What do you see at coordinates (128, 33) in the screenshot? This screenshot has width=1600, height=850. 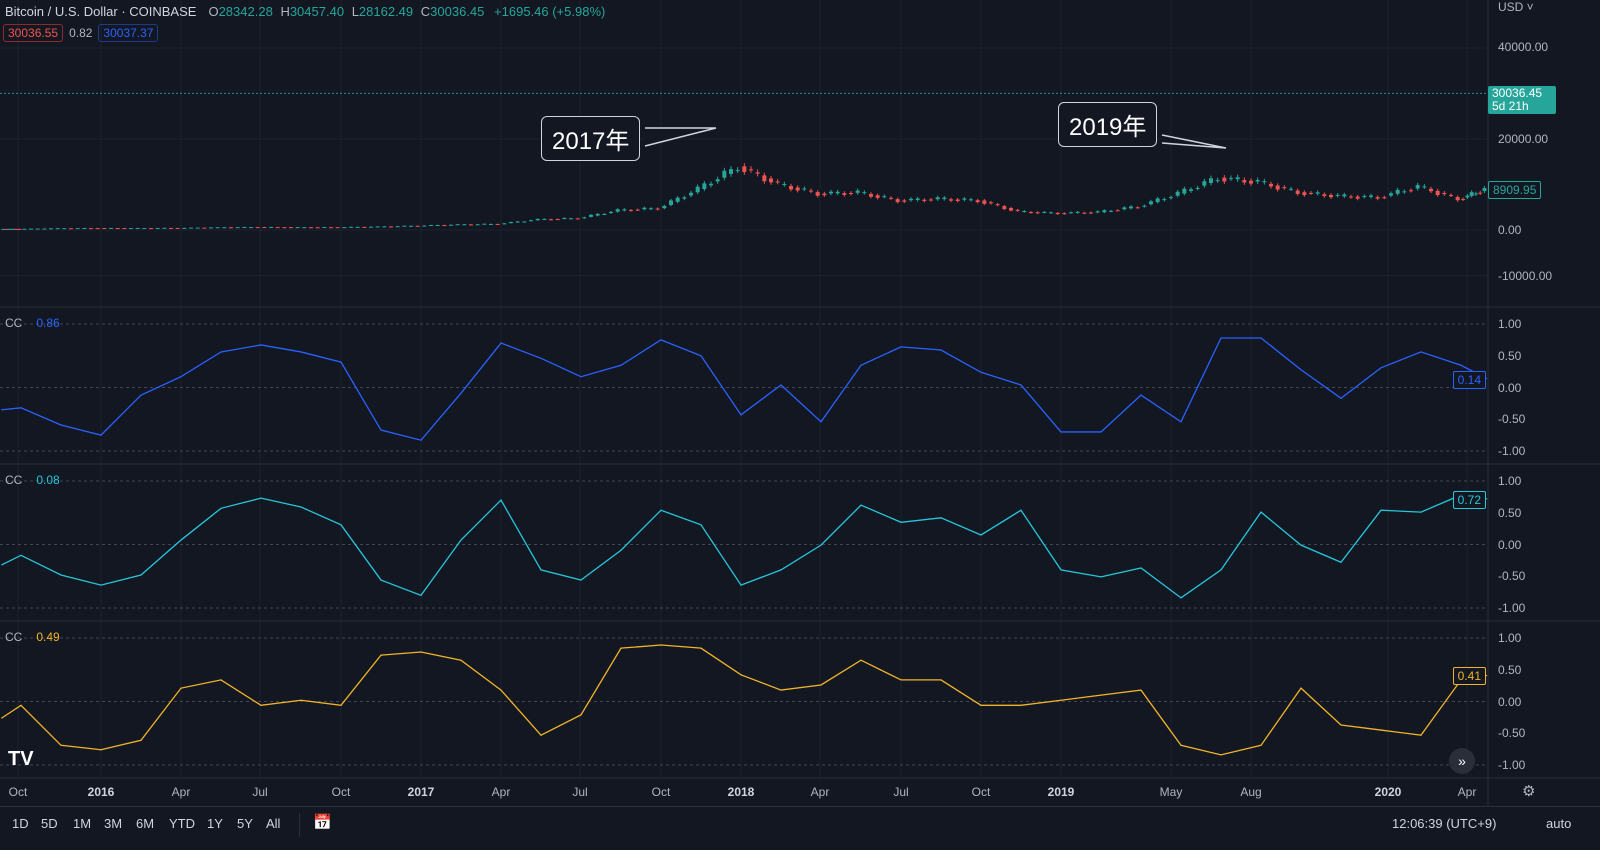 I see `blue-value-box: 30037.37` at bounding box center [128, 33].